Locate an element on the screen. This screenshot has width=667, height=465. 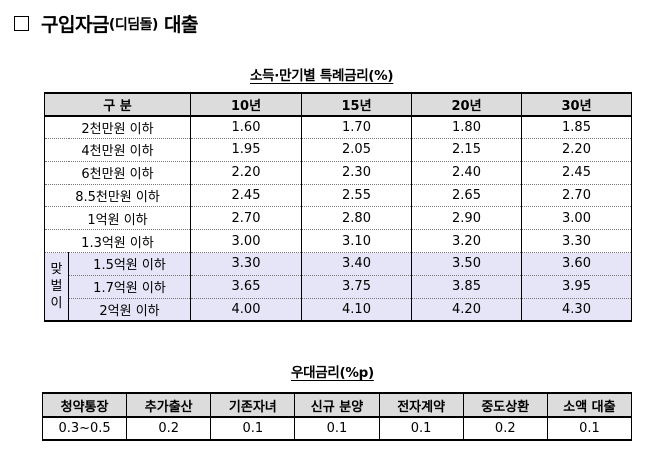
table-row: 1.3억원 이하 3.00 3.10 3.20 3.30 is located at coordinates (338, 241).